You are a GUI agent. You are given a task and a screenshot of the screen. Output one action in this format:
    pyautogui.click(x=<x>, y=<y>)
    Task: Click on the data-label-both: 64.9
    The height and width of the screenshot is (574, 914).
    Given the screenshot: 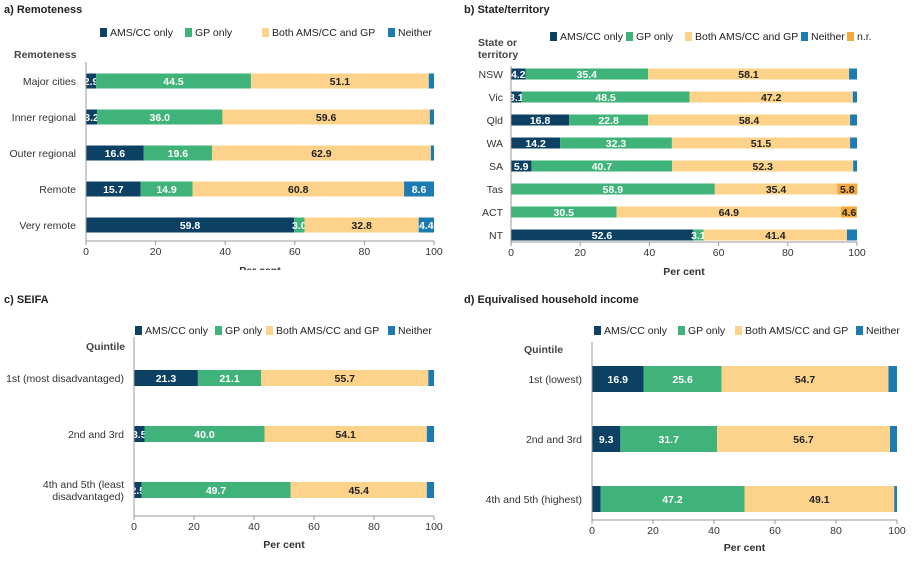 What is the action you would take?
    pyautogui.click(x=729, y=213)
    